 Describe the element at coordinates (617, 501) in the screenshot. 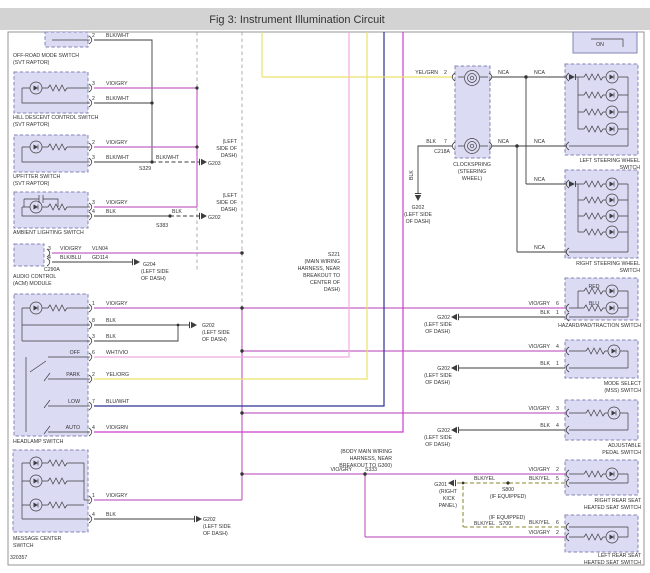

I see `component-label: RIGHT REAR SEAT` at that location.